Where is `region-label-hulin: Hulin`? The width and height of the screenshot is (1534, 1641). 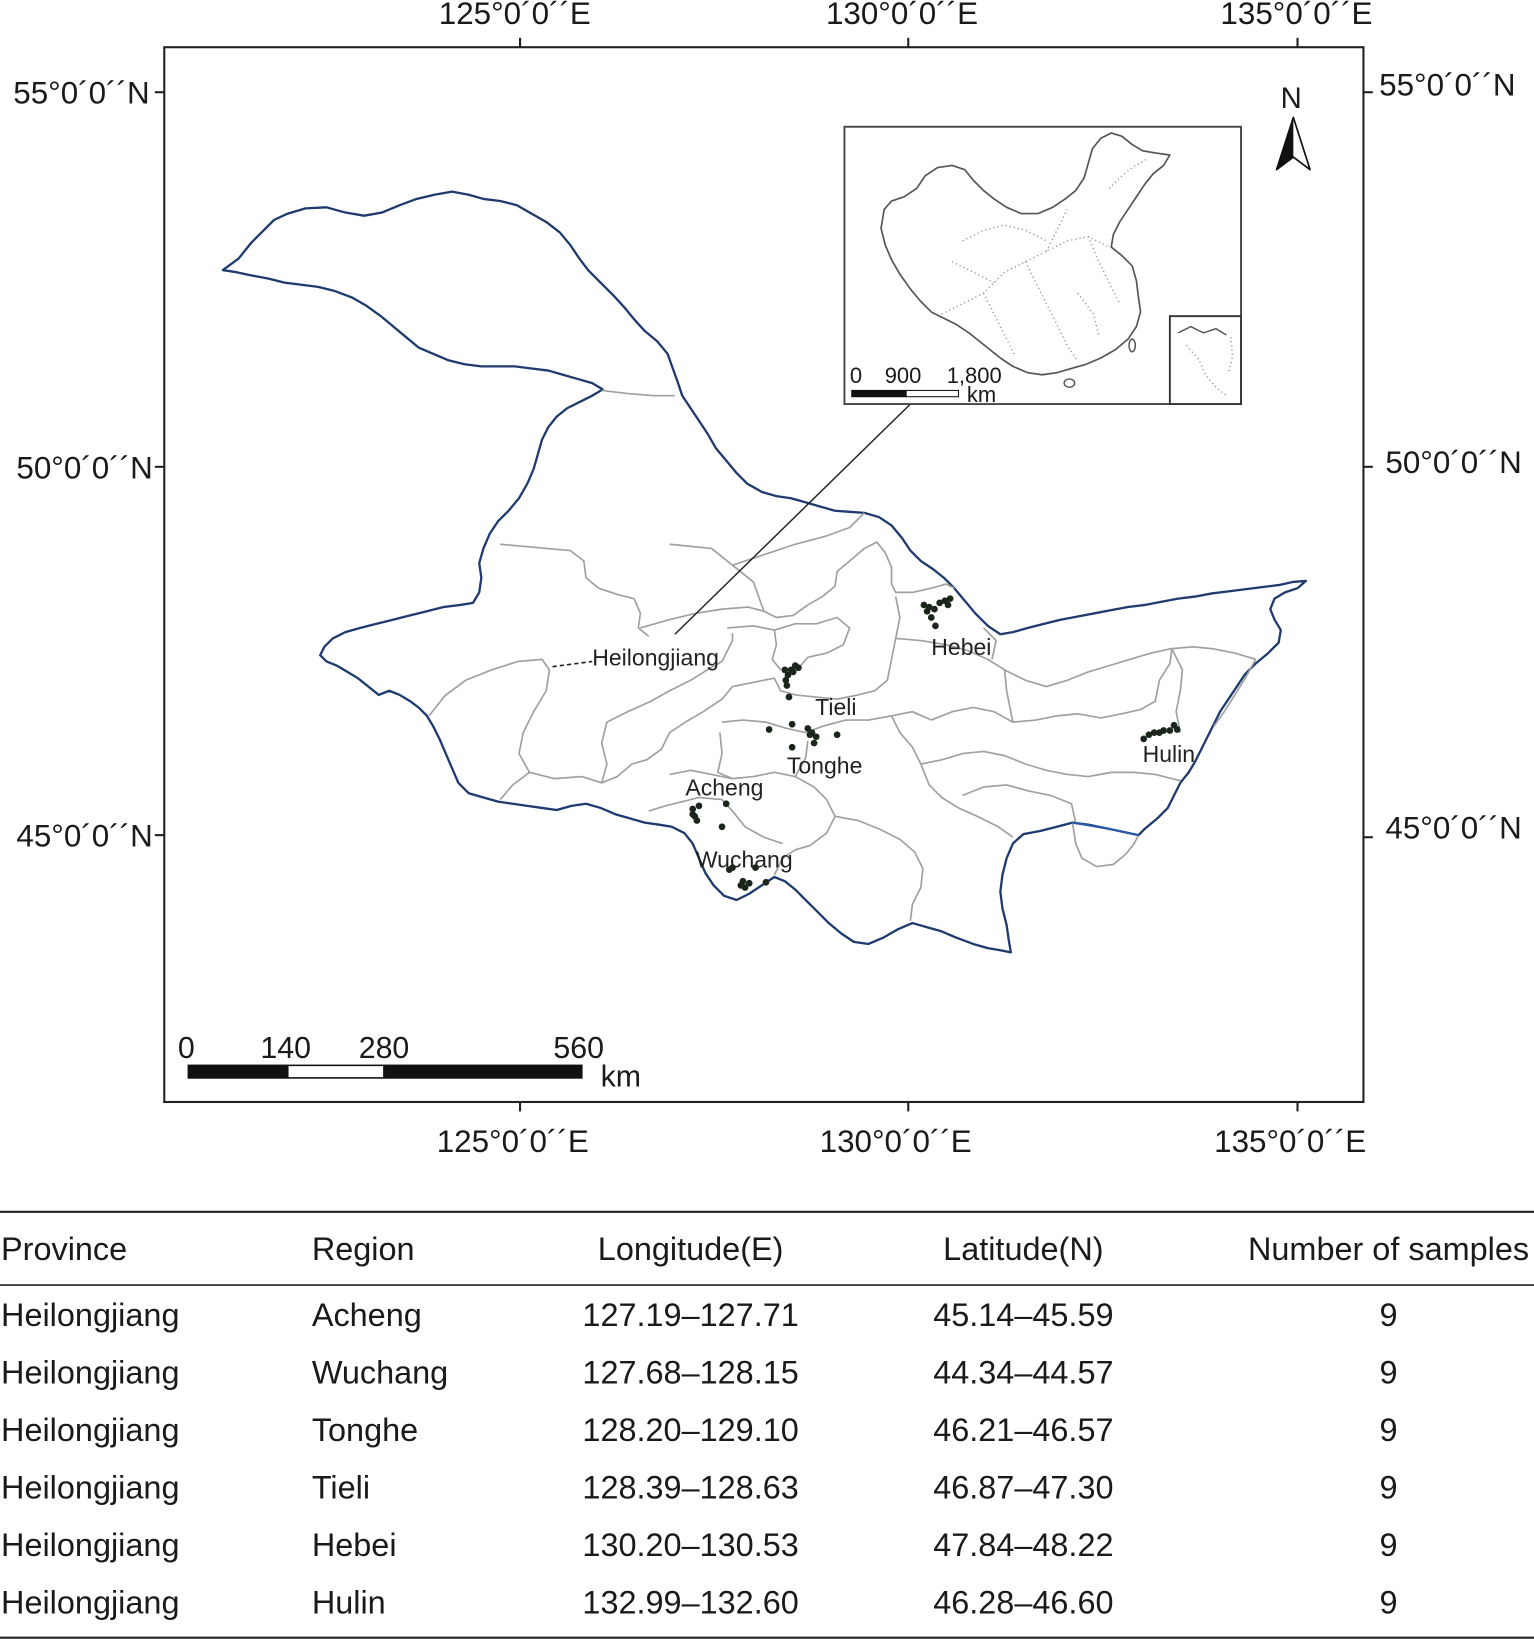 region-label-hulin: Hulin is located at coordinates (1169, 754).